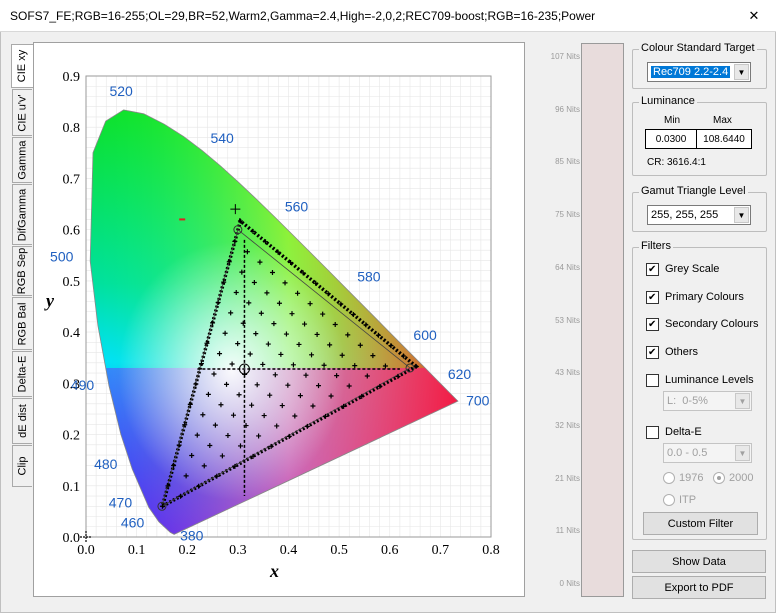 The image size is (776, 613). I want to click on radio-1976: 1976, so click(683, 478).